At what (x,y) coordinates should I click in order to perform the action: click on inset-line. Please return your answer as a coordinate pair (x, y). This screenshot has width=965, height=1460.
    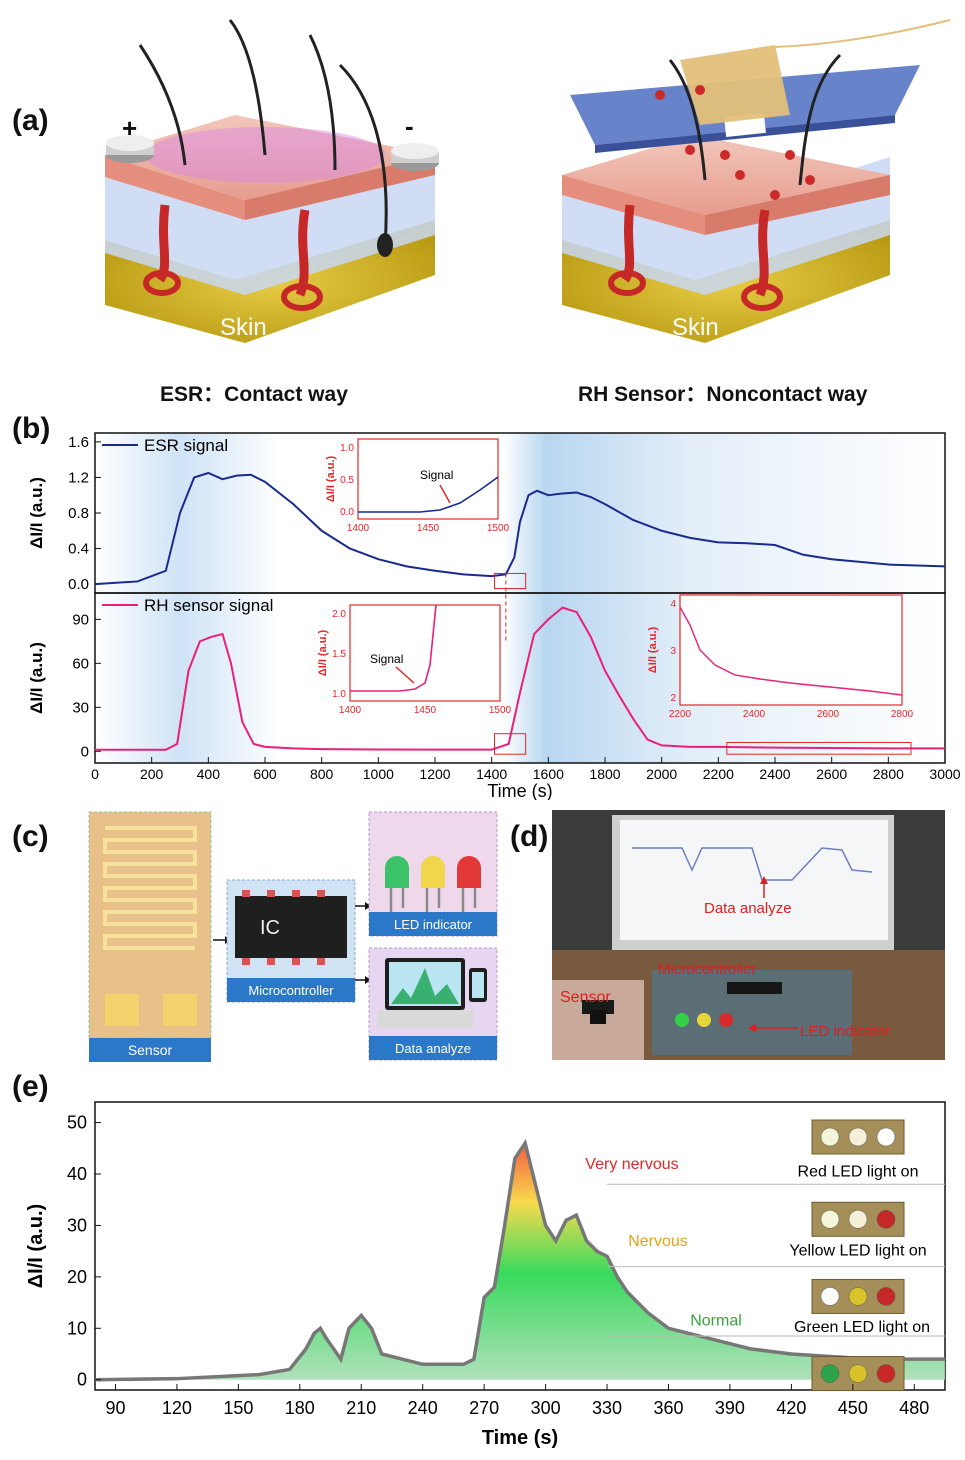
    Looking at the image, I should click on (428, 494).